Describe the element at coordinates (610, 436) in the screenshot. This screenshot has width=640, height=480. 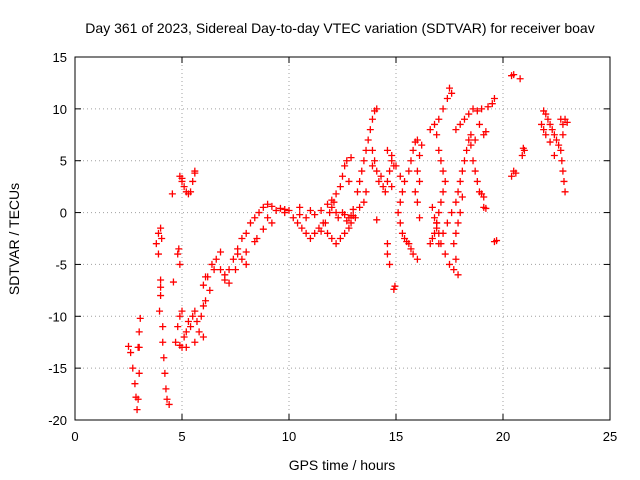
I see `x-tick-label: 25` at that location.